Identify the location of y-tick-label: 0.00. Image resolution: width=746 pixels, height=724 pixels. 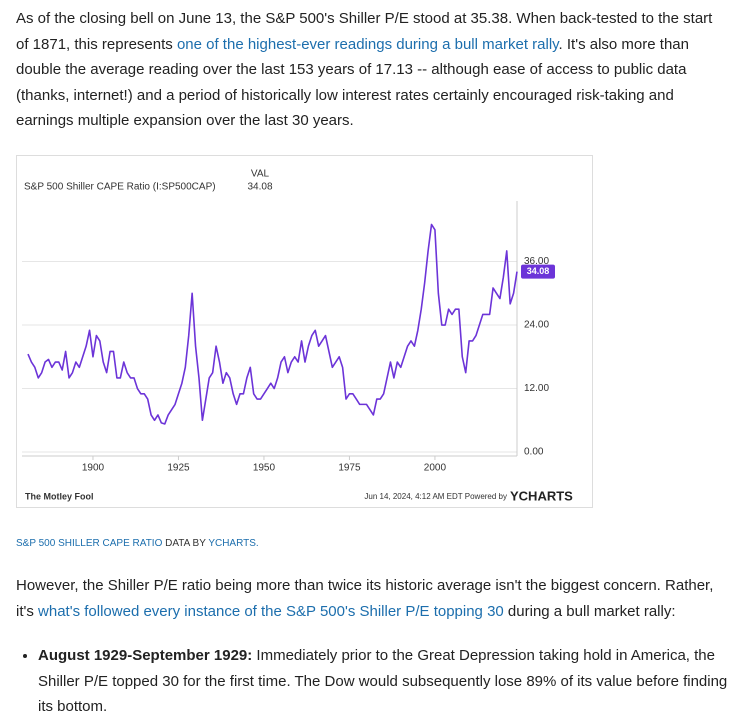
(534, 452).